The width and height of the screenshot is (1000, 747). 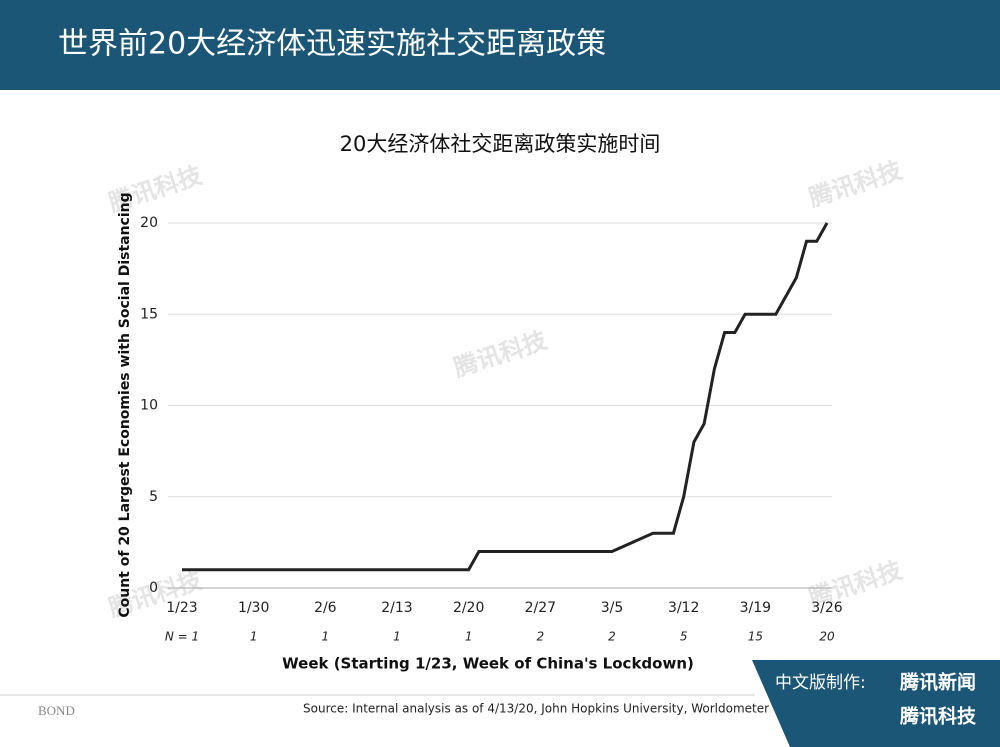 I want to click on y-tick-label: 15, so click(x=149, y=314).